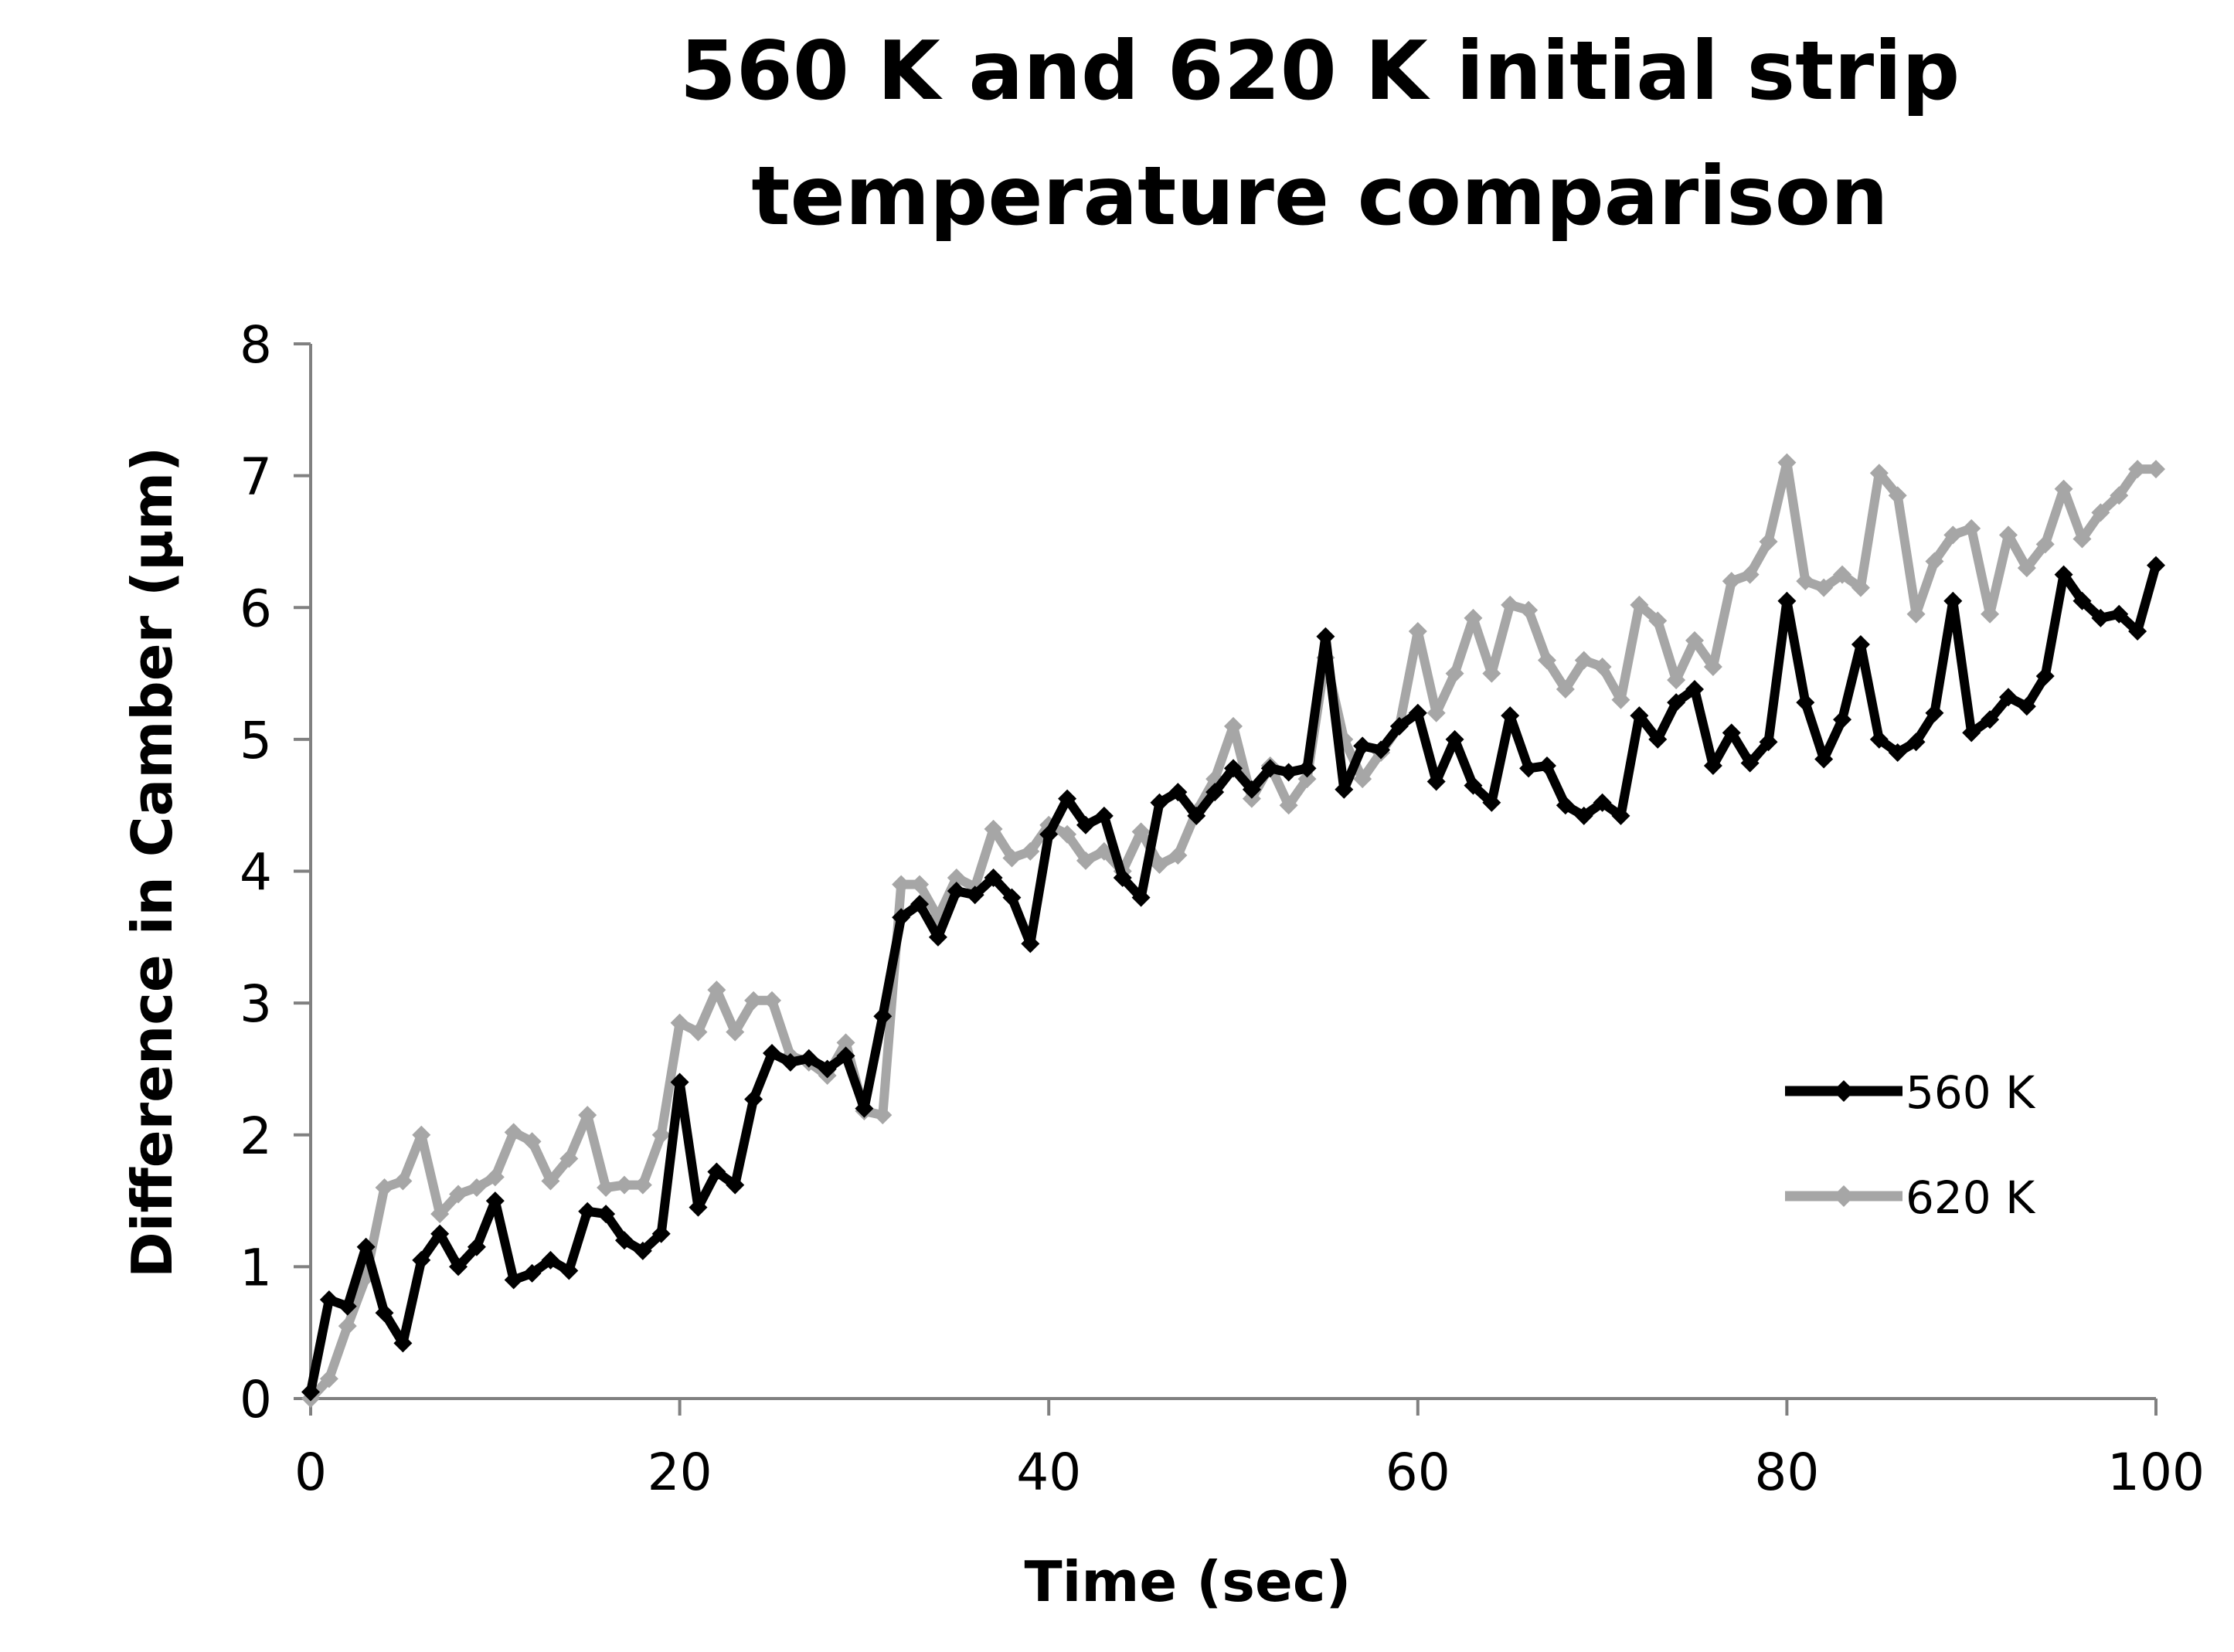 Image resolution: width=2234 pixels, height=1652 pixels. What do you see at coordinates (310, 1473) in the screenshot?
I see `x-tick-label: 0` at bounding box center [310, 1473].